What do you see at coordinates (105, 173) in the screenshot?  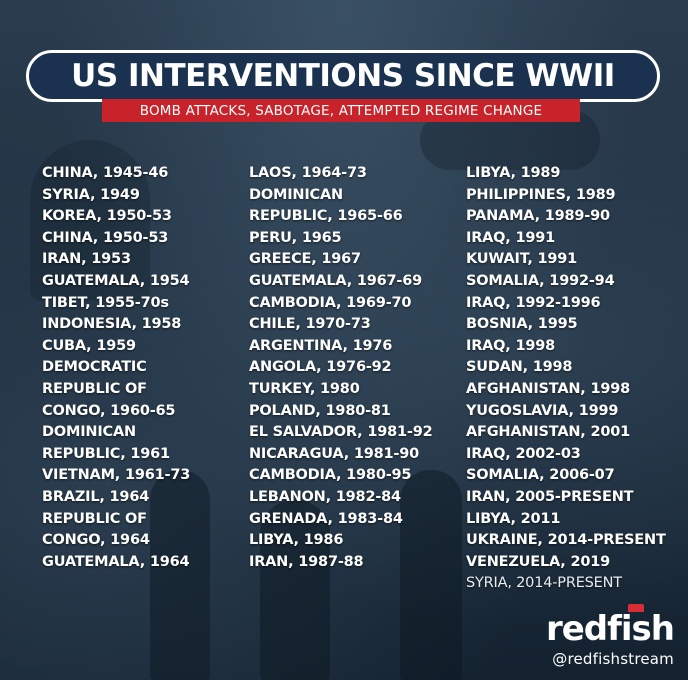 I see `list-item: CHINA, 1945-46` at bounding box center [105, 173].